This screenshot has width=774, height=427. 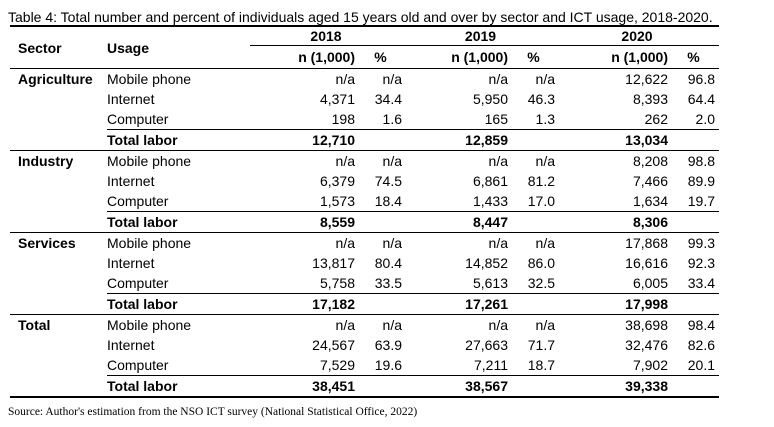 What do you see at coordinates (496, 119) in the screenshot?
I see `n-cell: 165` at bounding box center [496, 119].